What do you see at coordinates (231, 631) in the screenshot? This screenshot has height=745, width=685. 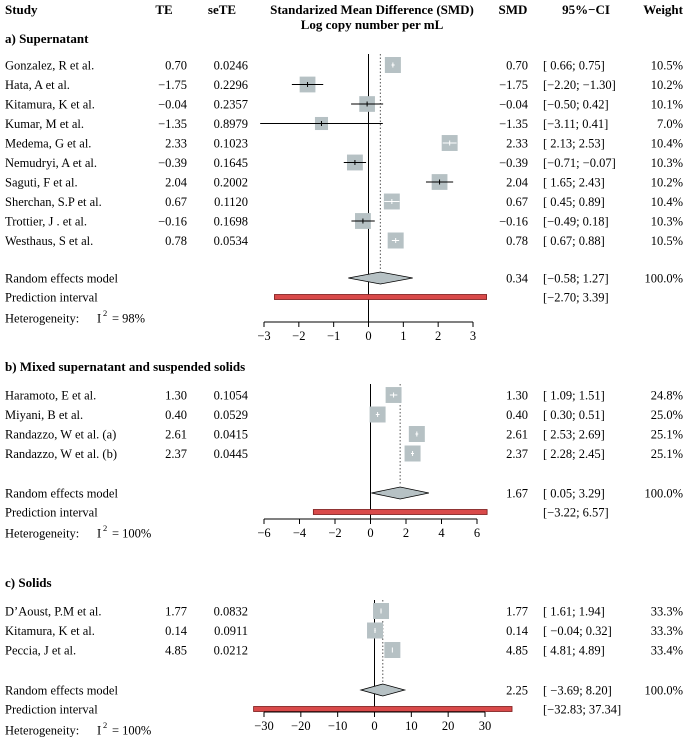 I see `study-sete: 0.0911` at bounding box center [231, 631].